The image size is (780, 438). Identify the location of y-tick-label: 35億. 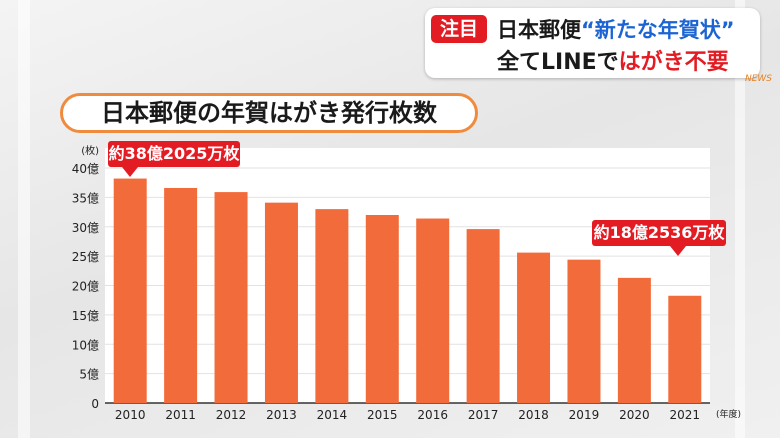
(85, 198).